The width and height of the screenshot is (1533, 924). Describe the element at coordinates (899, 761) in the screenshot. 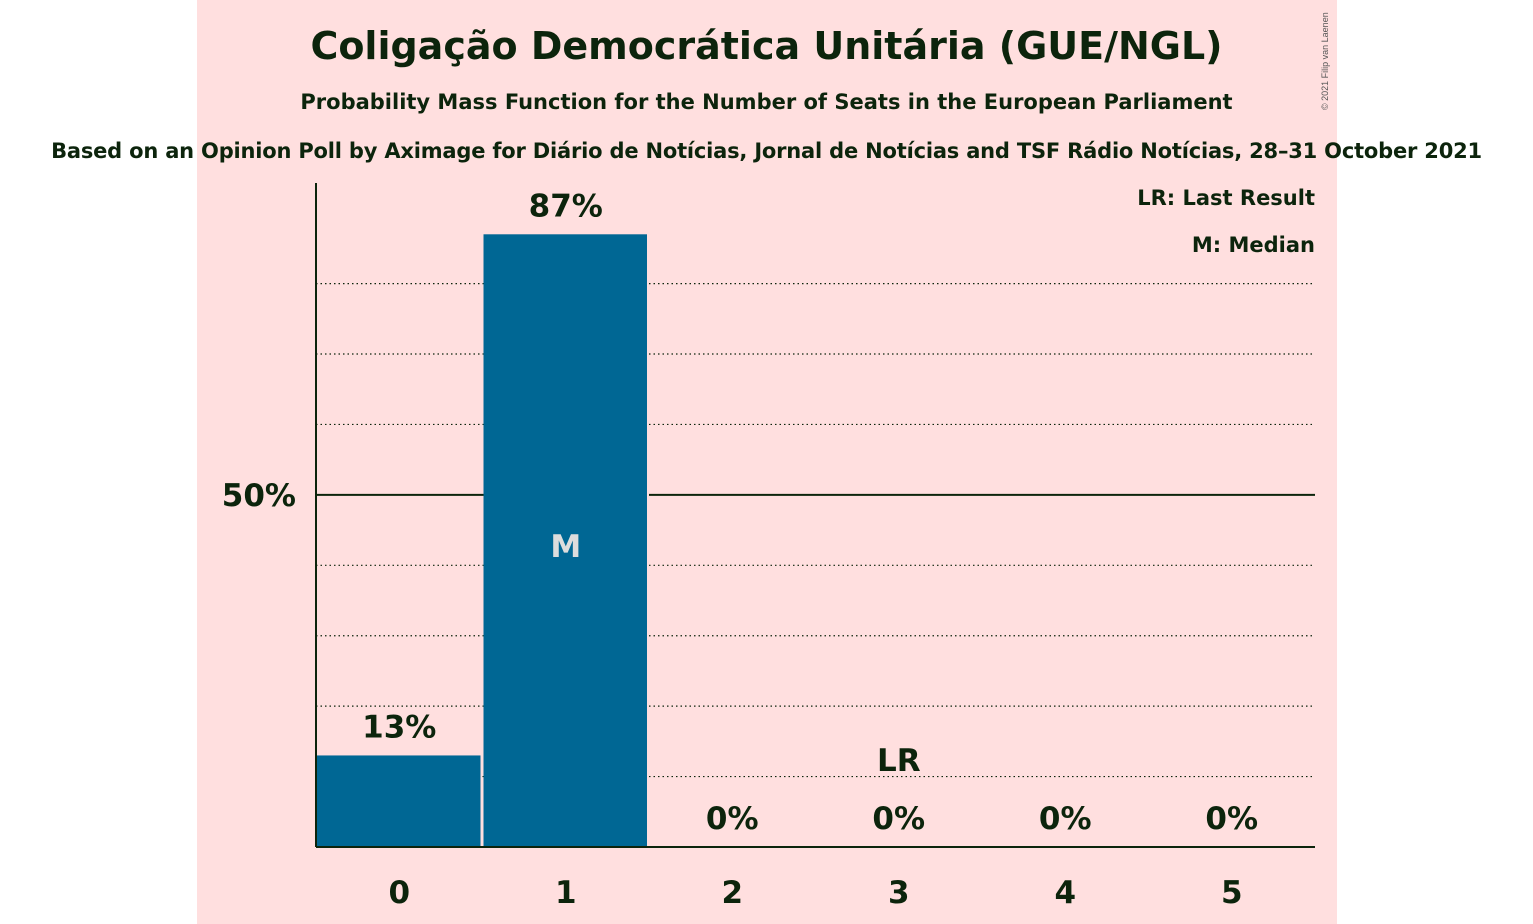

I see `last-result-marker: LR` at that location.